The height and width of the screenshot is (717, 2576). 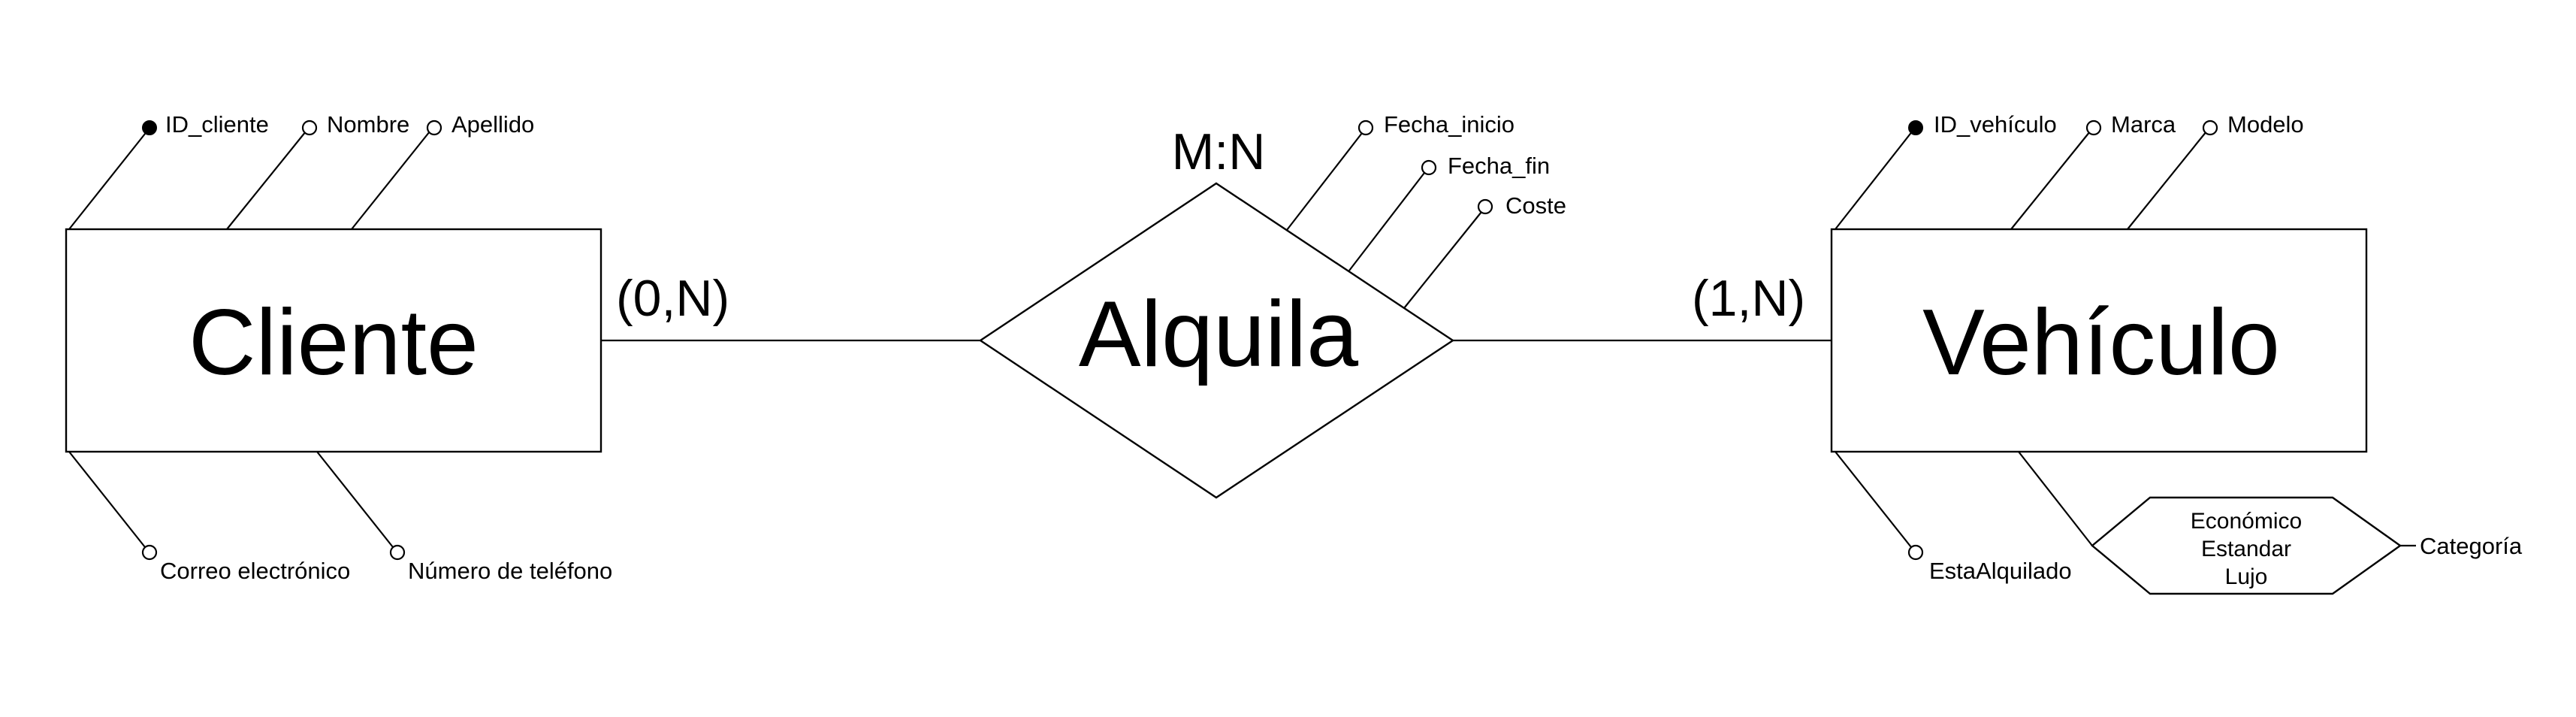 What do you see at coordinates (1219, 151) in the screenshot?
I see `relationship-type: M:N` at bounding box center [1219, 151].